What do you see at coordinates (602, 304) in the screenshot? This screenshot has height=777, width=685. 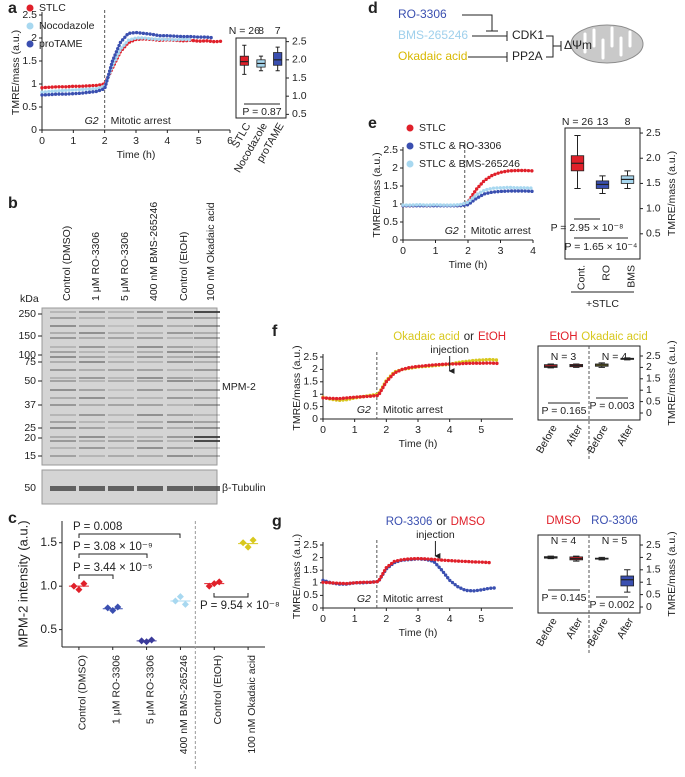 I see `group-label: +STLC` at bounding box center [602, 304].